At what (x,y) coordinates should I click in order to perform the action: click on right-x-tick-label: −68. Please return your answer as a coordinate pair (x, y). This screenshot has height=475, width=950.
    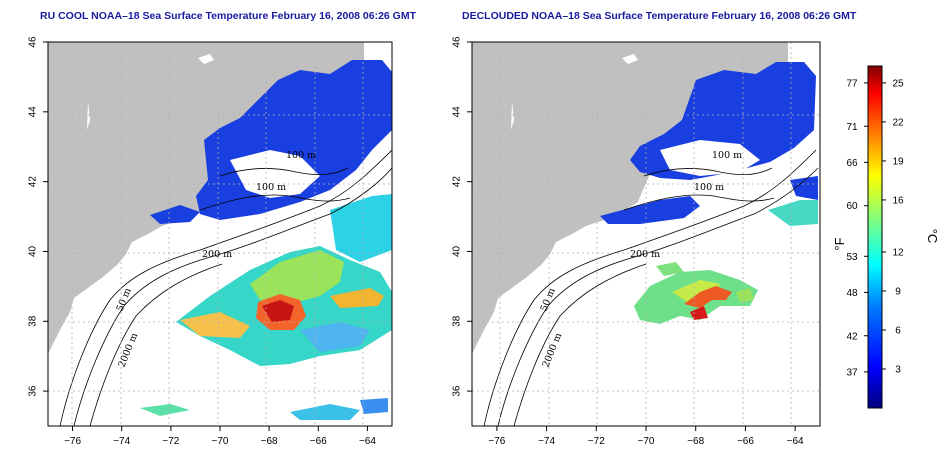
    Looking at the image, I should click on (695, 441).